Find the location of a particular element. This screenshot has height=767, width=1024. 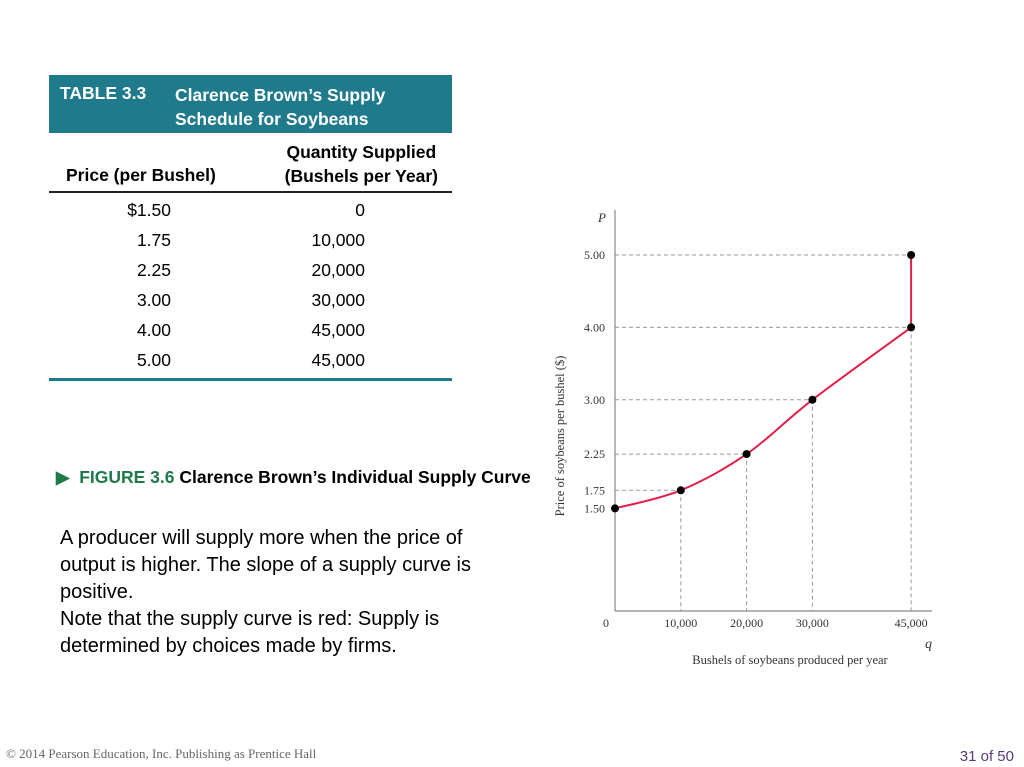

y-tick-label: 1.75 is located at coordinates (594, 490).